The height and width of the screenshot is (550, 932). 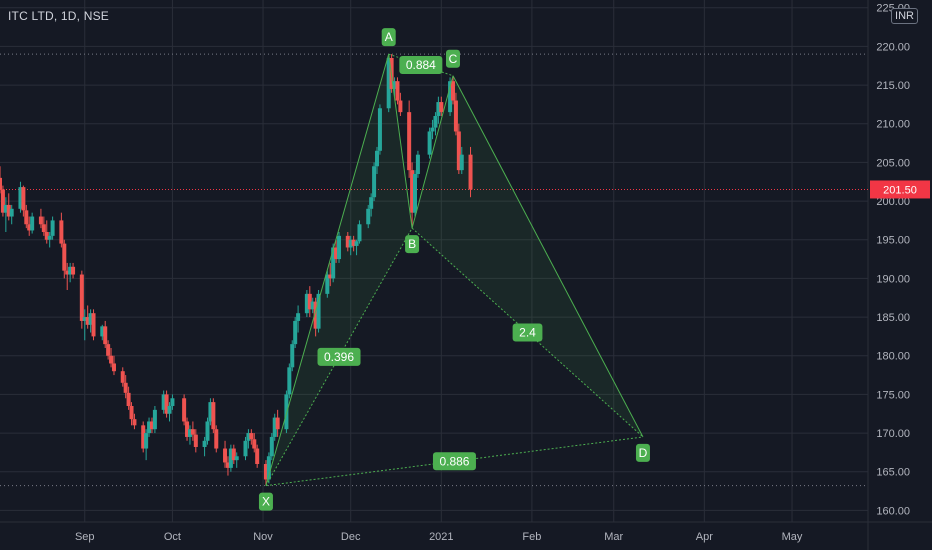 What do you see at coordinates (900, 189) in the screenshot?
I see `current-price-badge` at bounding box center [900, 189].